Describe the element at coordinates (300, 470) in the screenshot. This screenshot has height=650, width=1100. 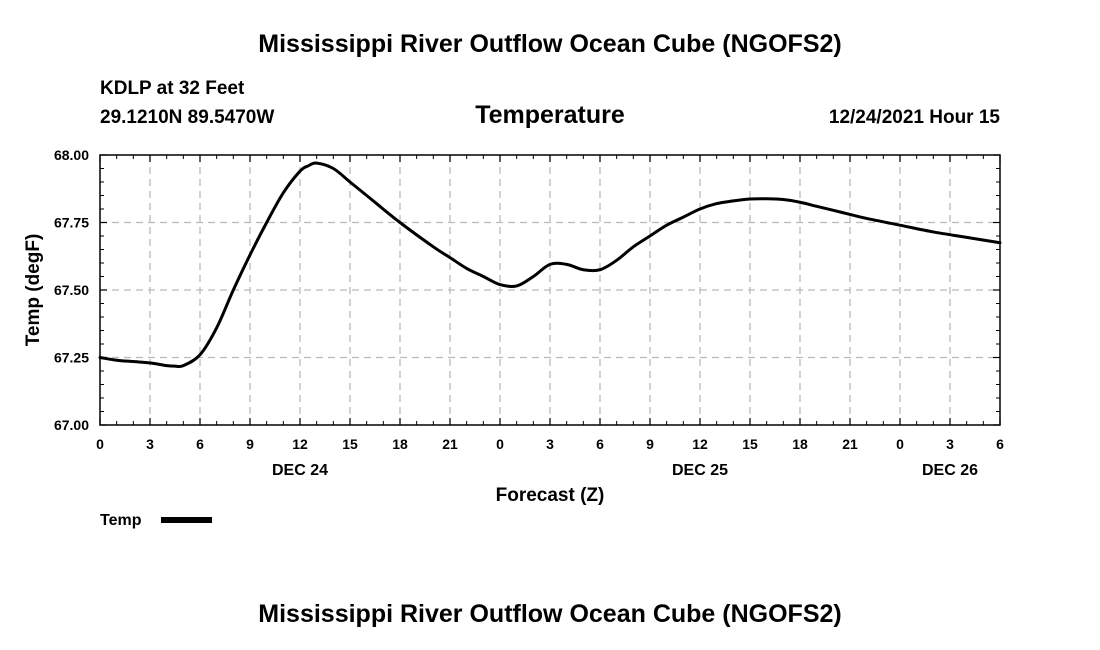
I see `date-label: DEC 24` at that location.